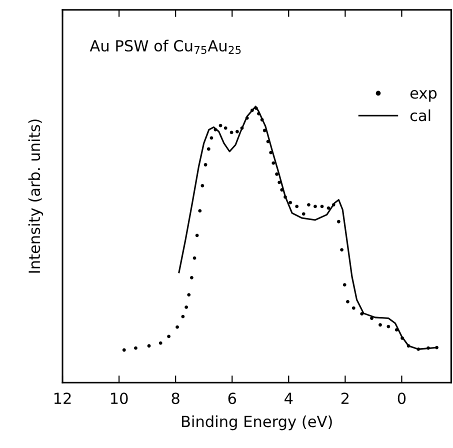  What do you see at coordinates (423, 96) in the screenshot?
I see `legend-label: exp` at bounding box center [423, 96].